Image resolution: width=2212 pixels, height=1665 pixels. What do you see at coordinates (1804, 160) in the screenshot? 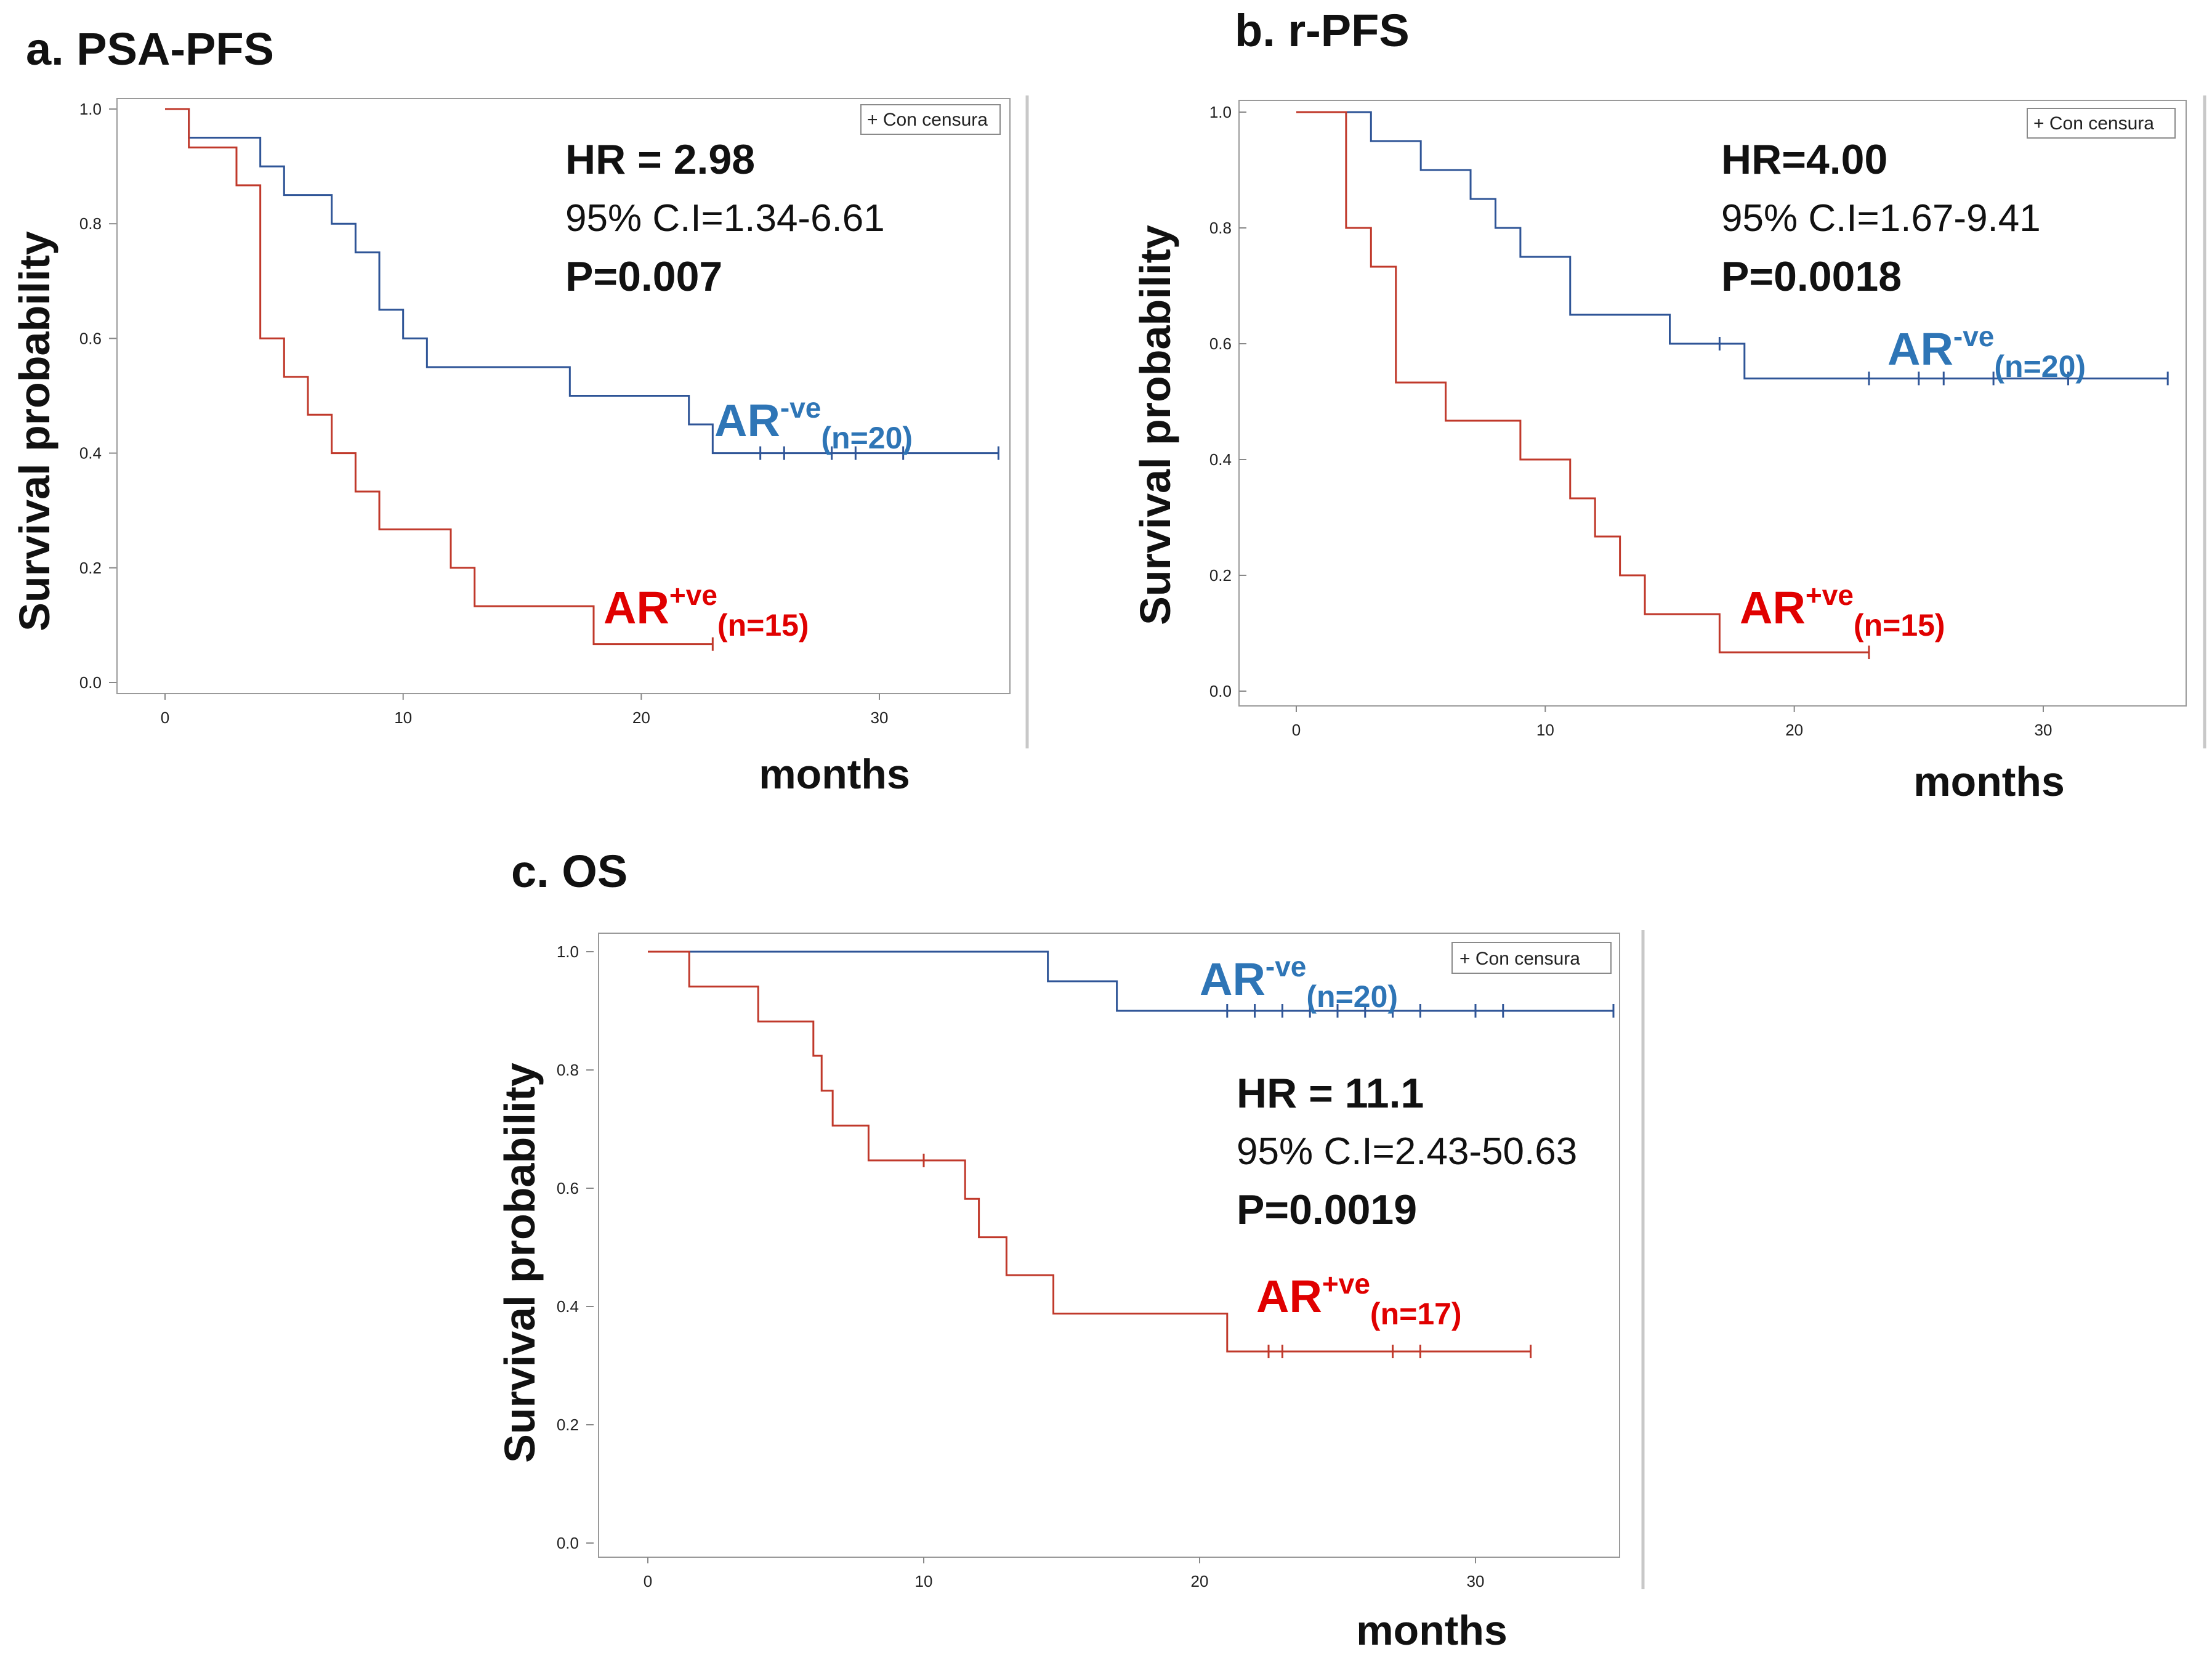
I see `hazard-ratio: HR=4.00` at bounding box center [1804, 160].